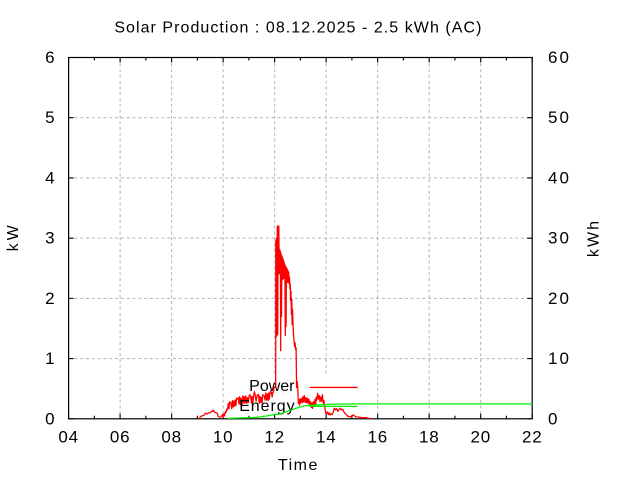 This screenshot has width=640, height=485. Describe the element at coordinates (49, 358) in the screenshot. I see `svg-text: 1` at that location.